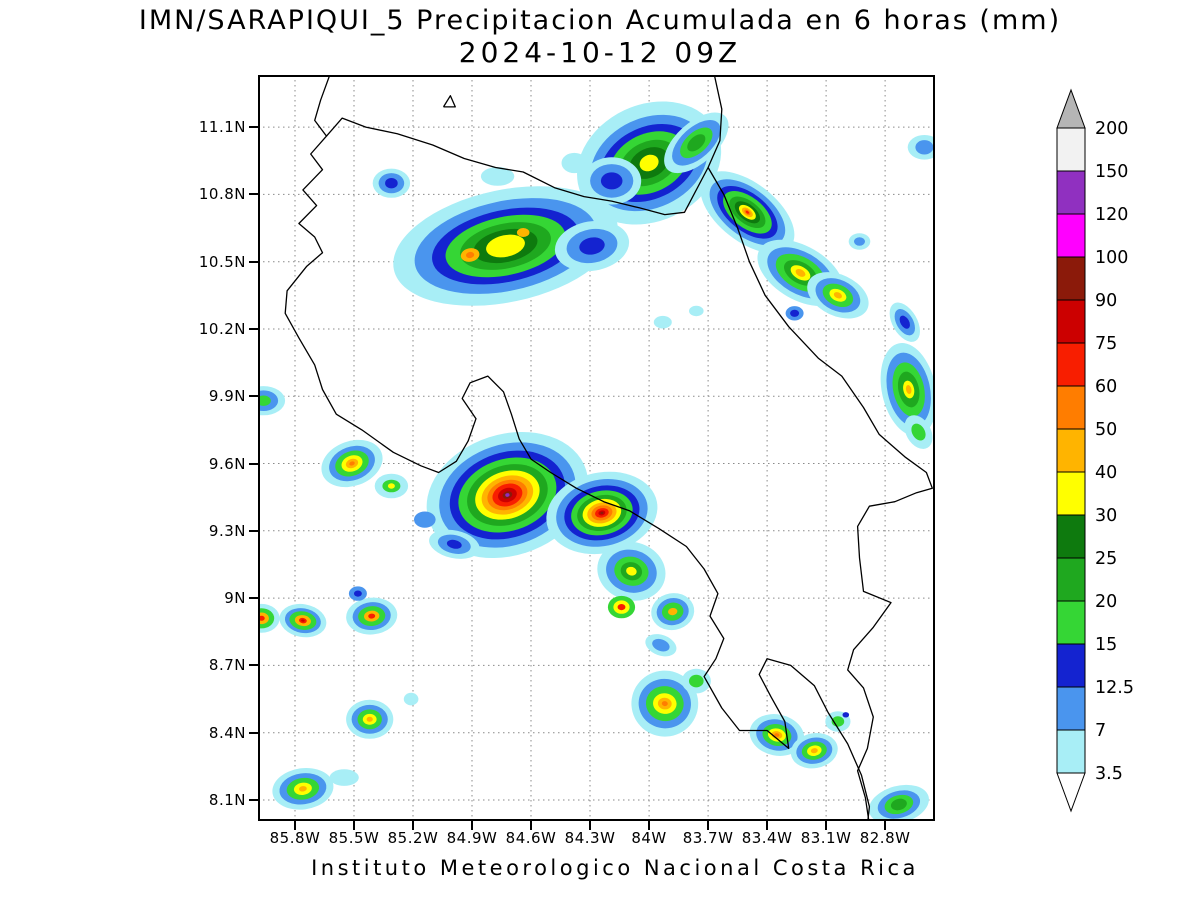  I want to click on y-tick-label: 8.4N, so click(227, 732).